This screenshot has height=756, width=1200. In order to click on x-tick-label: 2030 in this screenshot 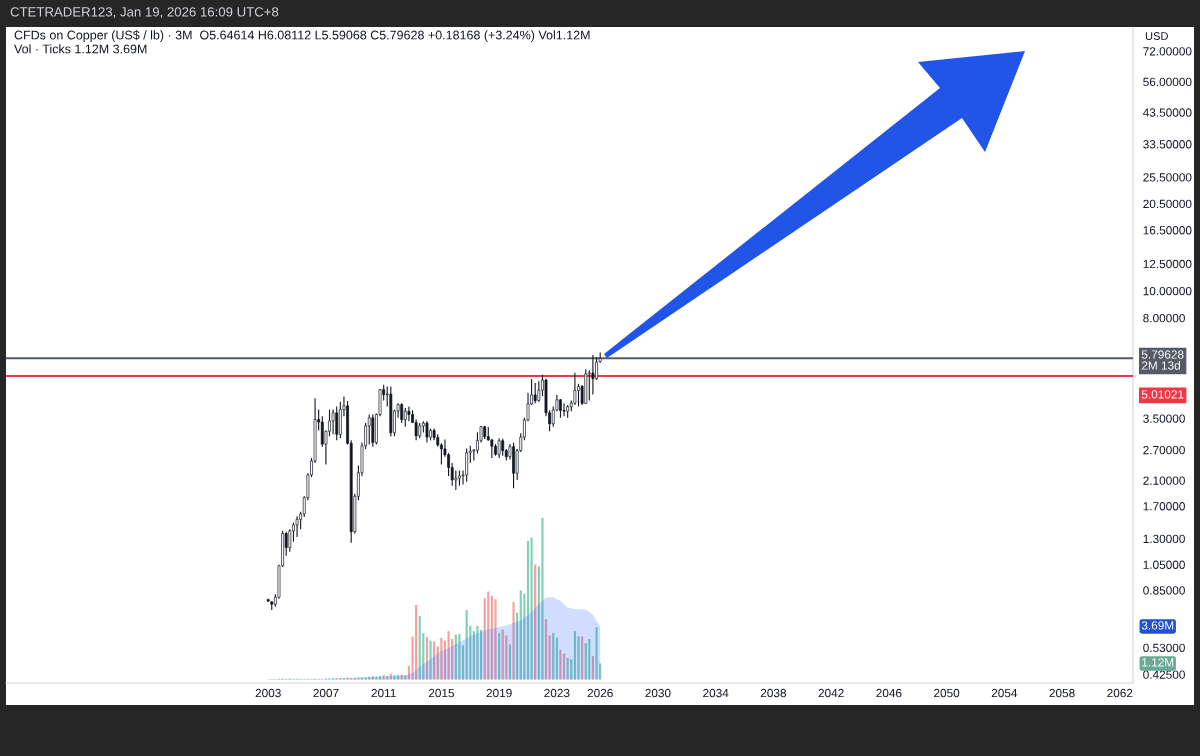, I will do `click(658, 693)`.